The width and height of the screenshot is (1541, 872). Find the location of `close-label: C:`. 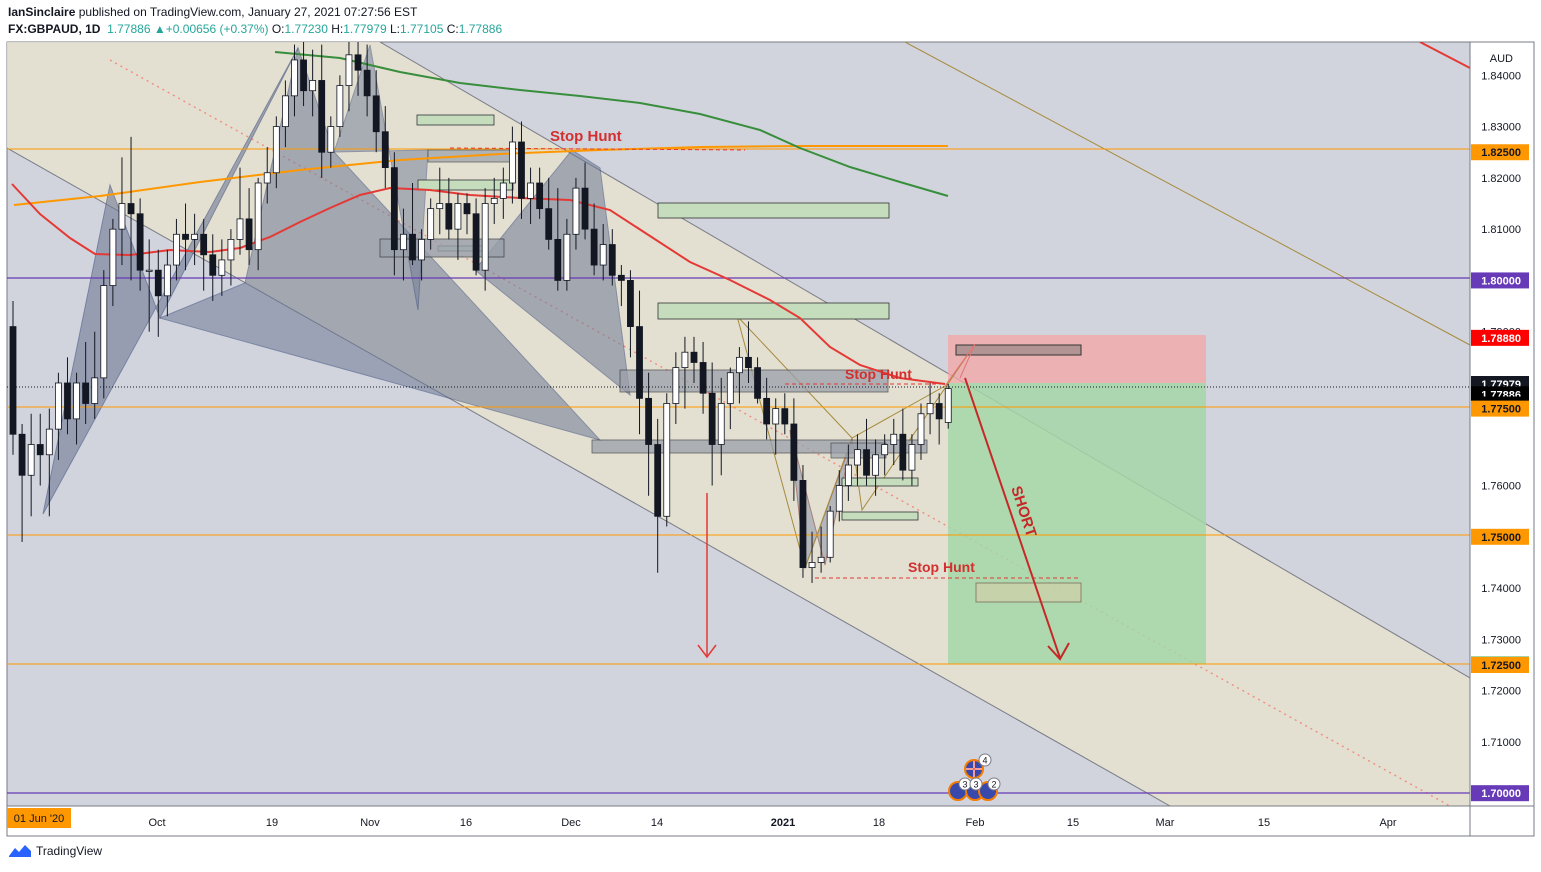

close-label: C: is located at coordinates (452, 29).